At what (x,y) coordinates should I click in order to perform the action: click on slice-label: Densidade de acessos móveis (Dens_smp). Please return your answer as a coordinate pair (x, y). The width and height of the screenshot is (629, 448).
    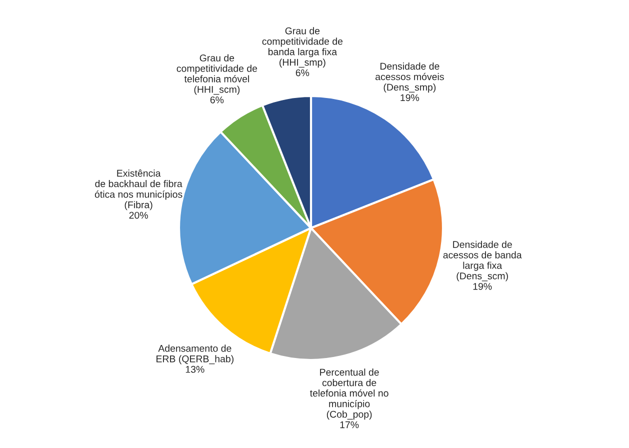
    Looking at the image, I should click on (410, 77).